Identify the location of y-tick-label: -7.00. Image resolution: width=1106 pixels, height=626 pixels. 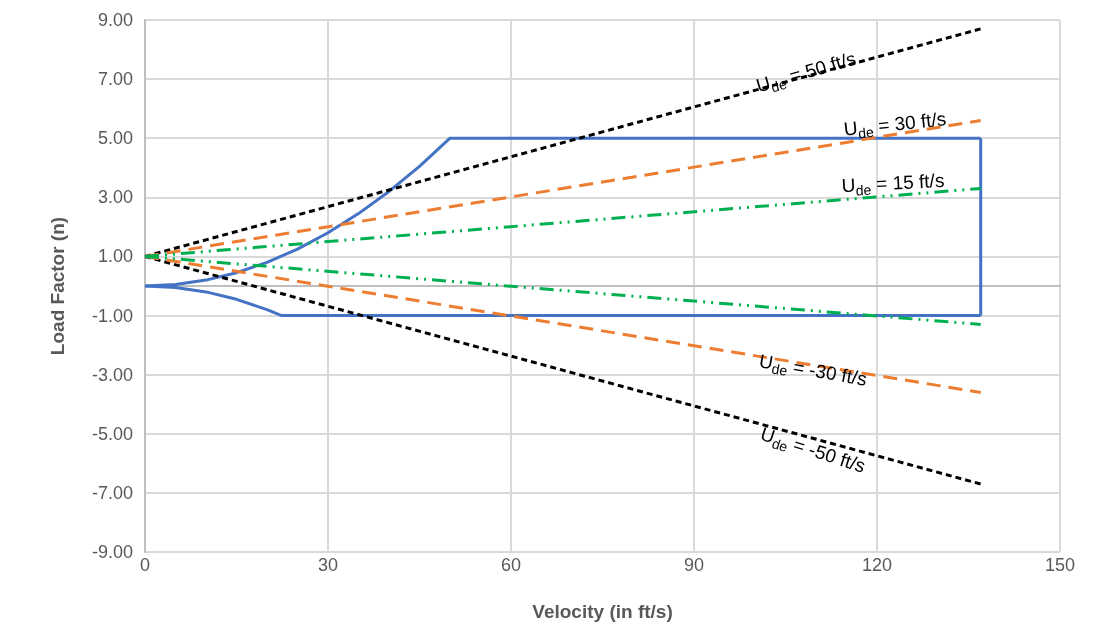
(112, 492).